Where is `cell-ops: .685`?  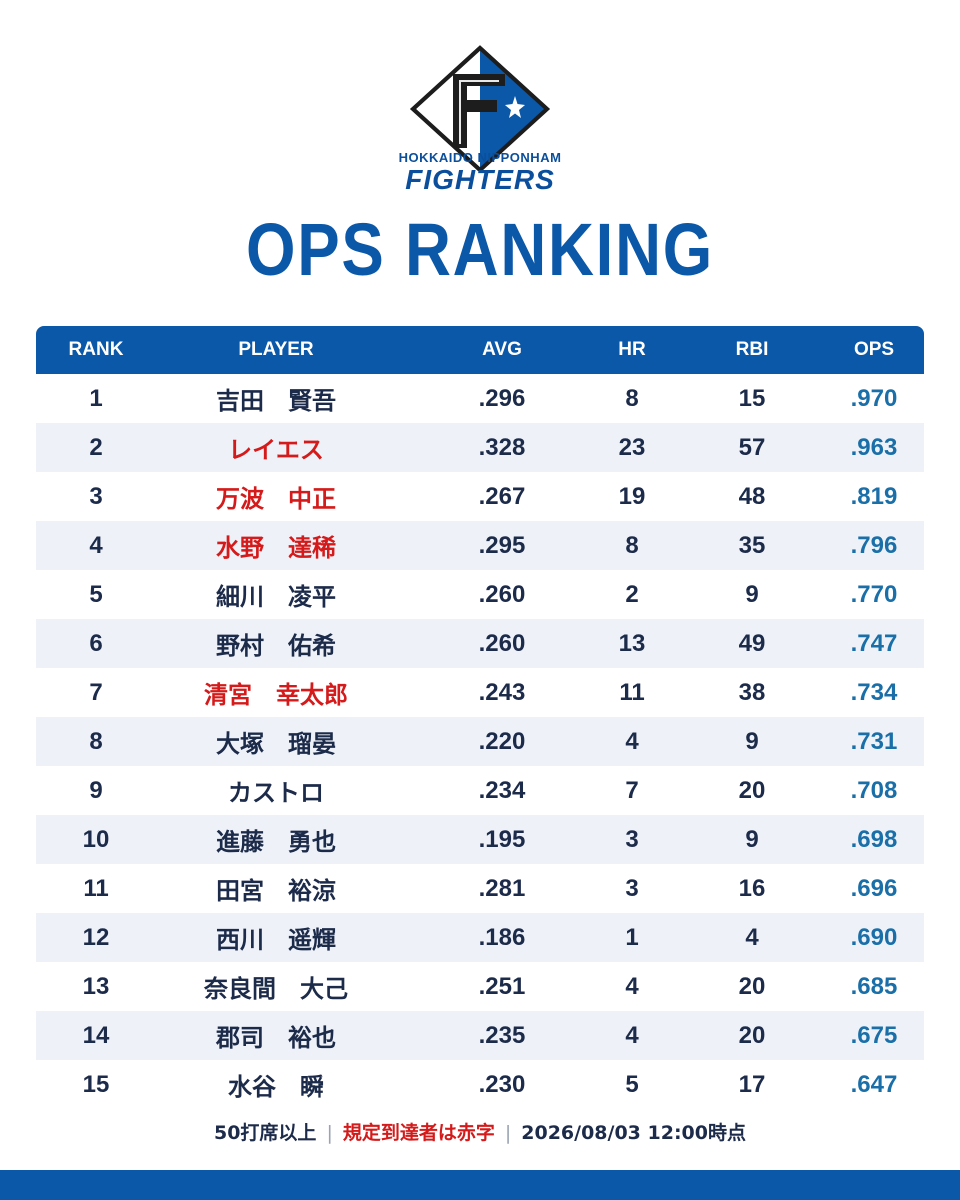
cell-ops: .685 is located at coordinates (874, 986).